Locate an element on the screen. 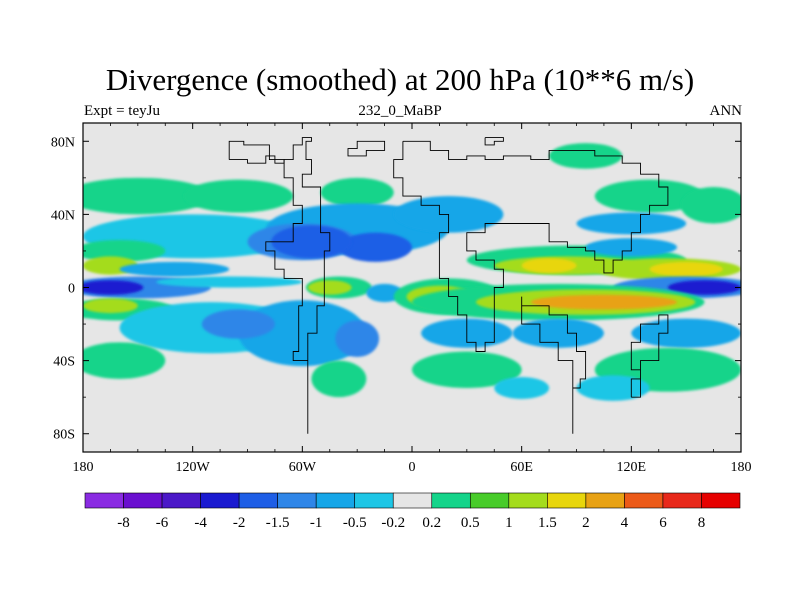 The height and width of the screenshot is (600, 800). x-tick-label-6: 180 is located at coordinates (741, 467).